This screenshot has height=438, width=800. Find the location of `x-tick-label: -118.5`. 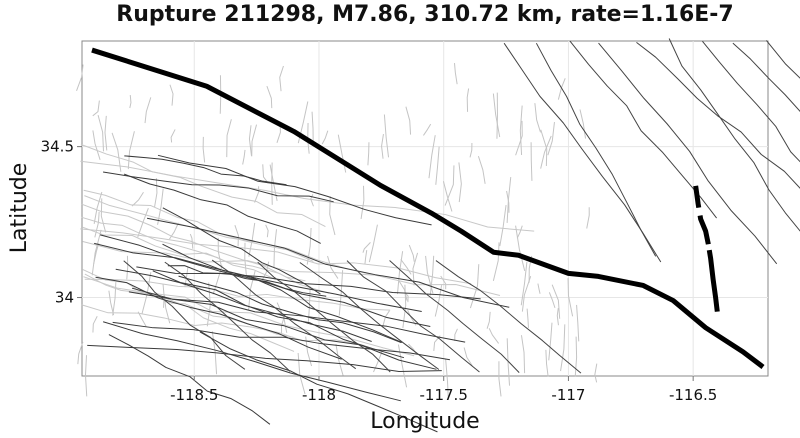

x-tick-label: -118.5 is located at coordinates (194, 395).